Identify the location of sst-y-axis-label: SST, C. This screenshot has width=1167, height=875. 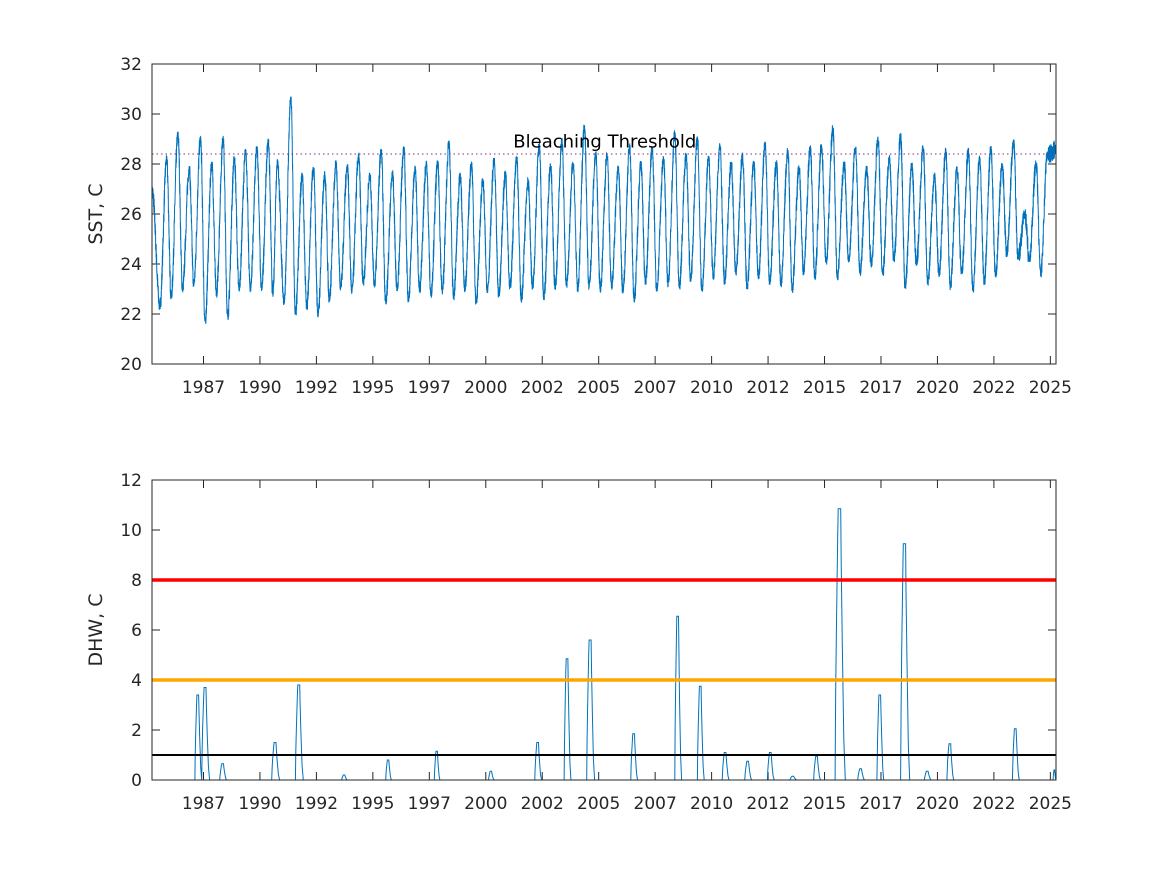
(96, 213).